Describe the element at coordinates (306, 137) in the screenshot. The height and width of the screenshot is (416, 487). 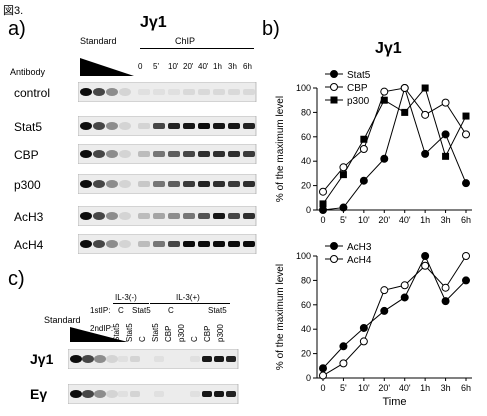
I see `y-tick-label: 60` at that location.